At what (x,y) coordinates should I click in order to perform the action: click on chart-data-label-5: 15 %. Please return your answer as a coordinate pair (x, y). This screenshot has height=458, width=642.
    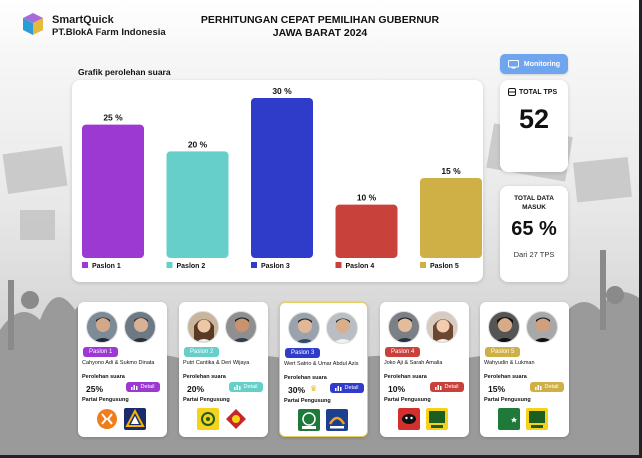
    Looking at the image, I should click on (451, 171).